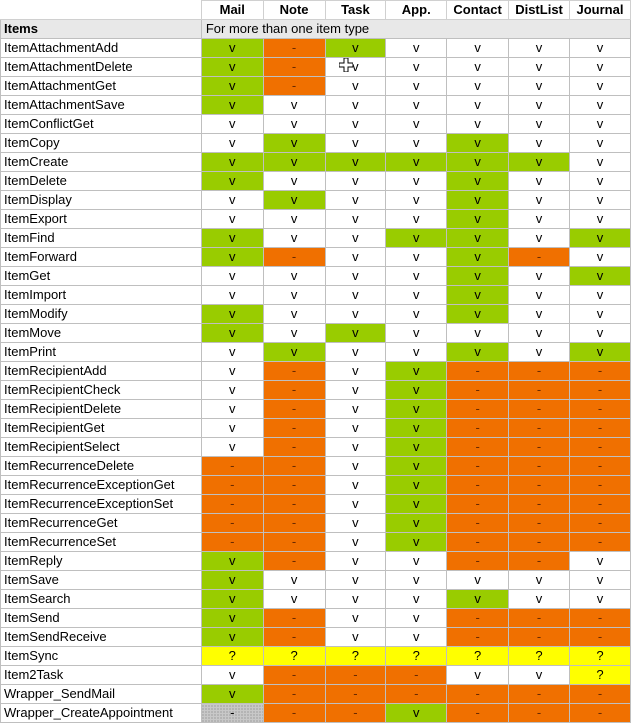 The width and height of the screenshot is (631, 727). Describe the element at coordinates (101, 10) in the screenshot. I see `corner-cell` at that location.